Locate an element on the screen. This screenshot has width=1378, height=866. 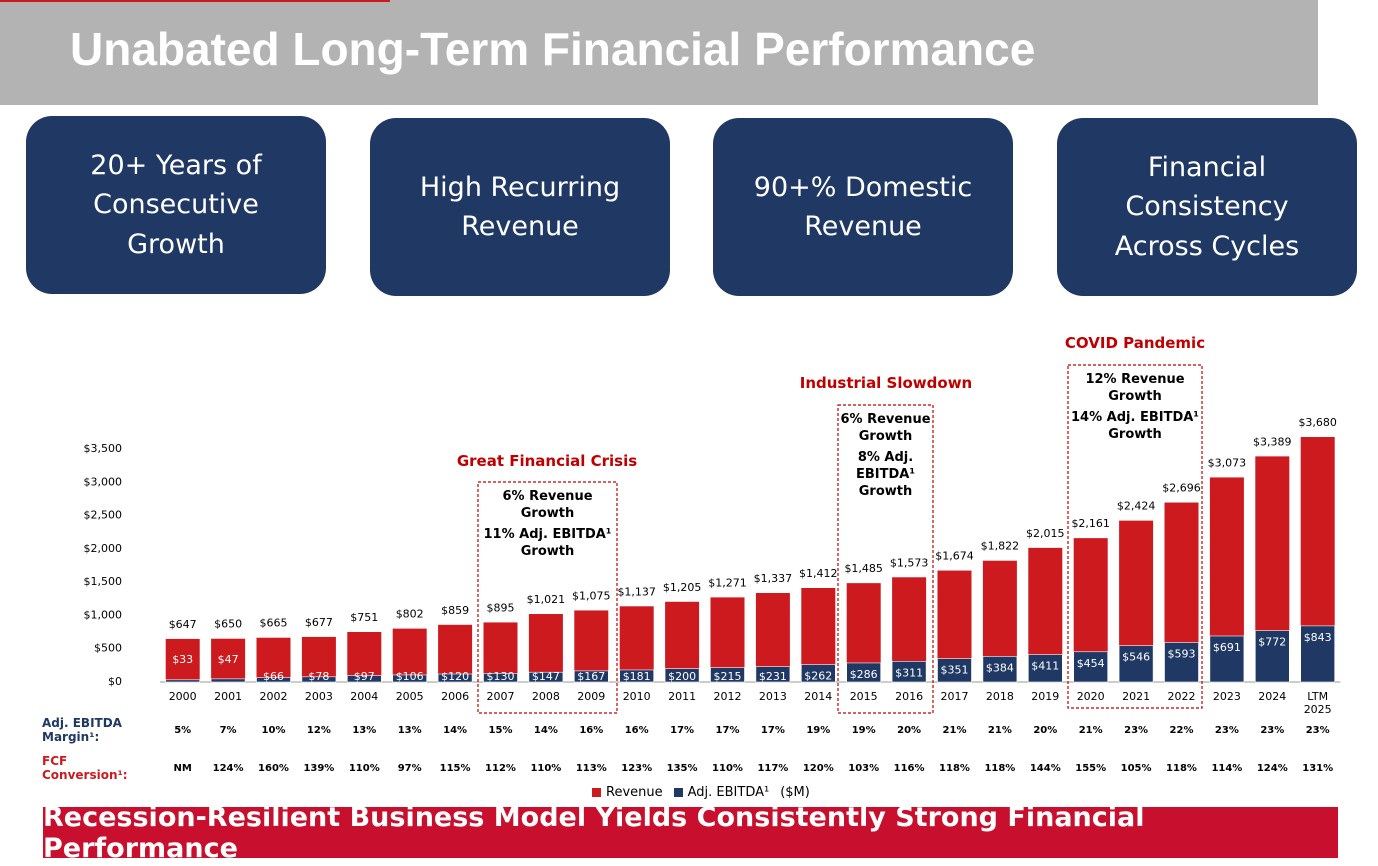
ebitda-label: $200 is located at coordinates (682, 676).